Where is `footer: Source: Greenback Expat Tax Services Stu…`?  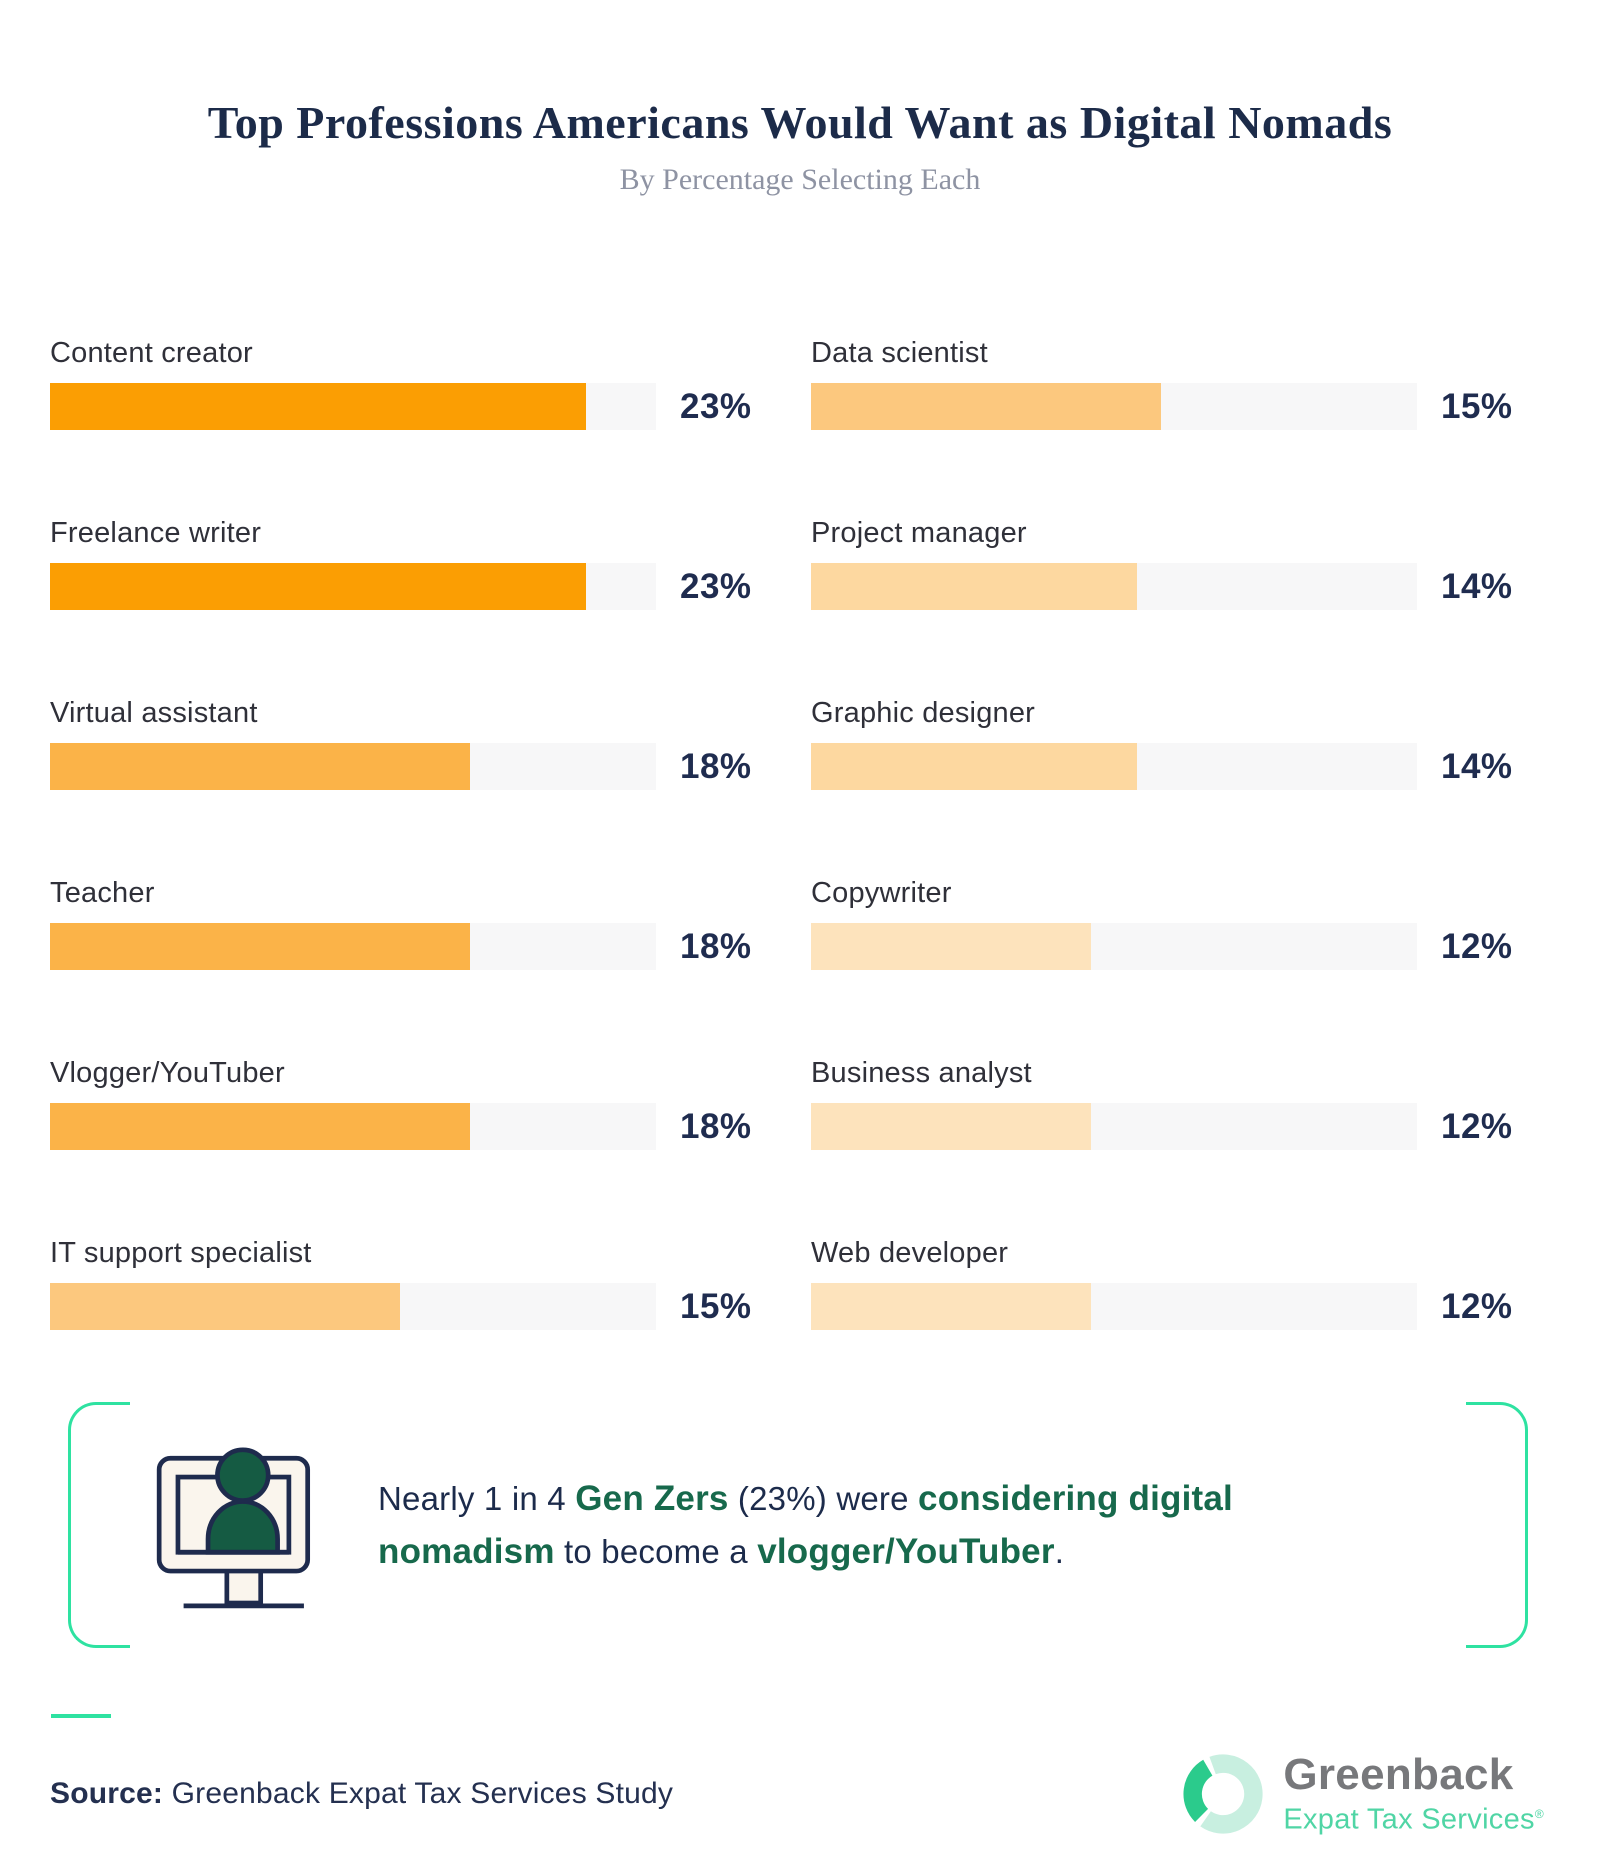
footer: Source: Greenback Expat Tax Services Stu… is located at coordinates (797, 1794).